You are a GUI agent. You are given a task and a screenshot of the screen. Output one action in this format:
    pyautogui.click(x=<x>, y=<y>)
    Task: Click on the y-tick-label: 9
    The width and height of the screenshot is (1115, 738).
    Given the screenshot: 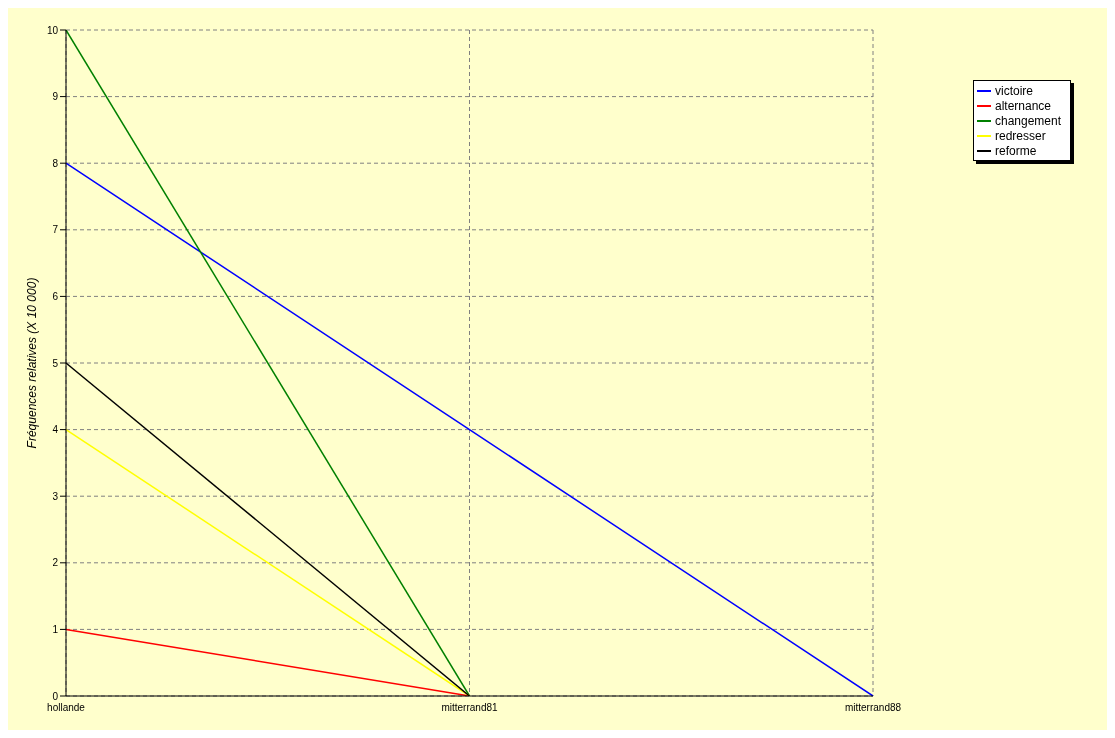 What is the action you would take?
    pyautogui.click(x=55, y=97)
    